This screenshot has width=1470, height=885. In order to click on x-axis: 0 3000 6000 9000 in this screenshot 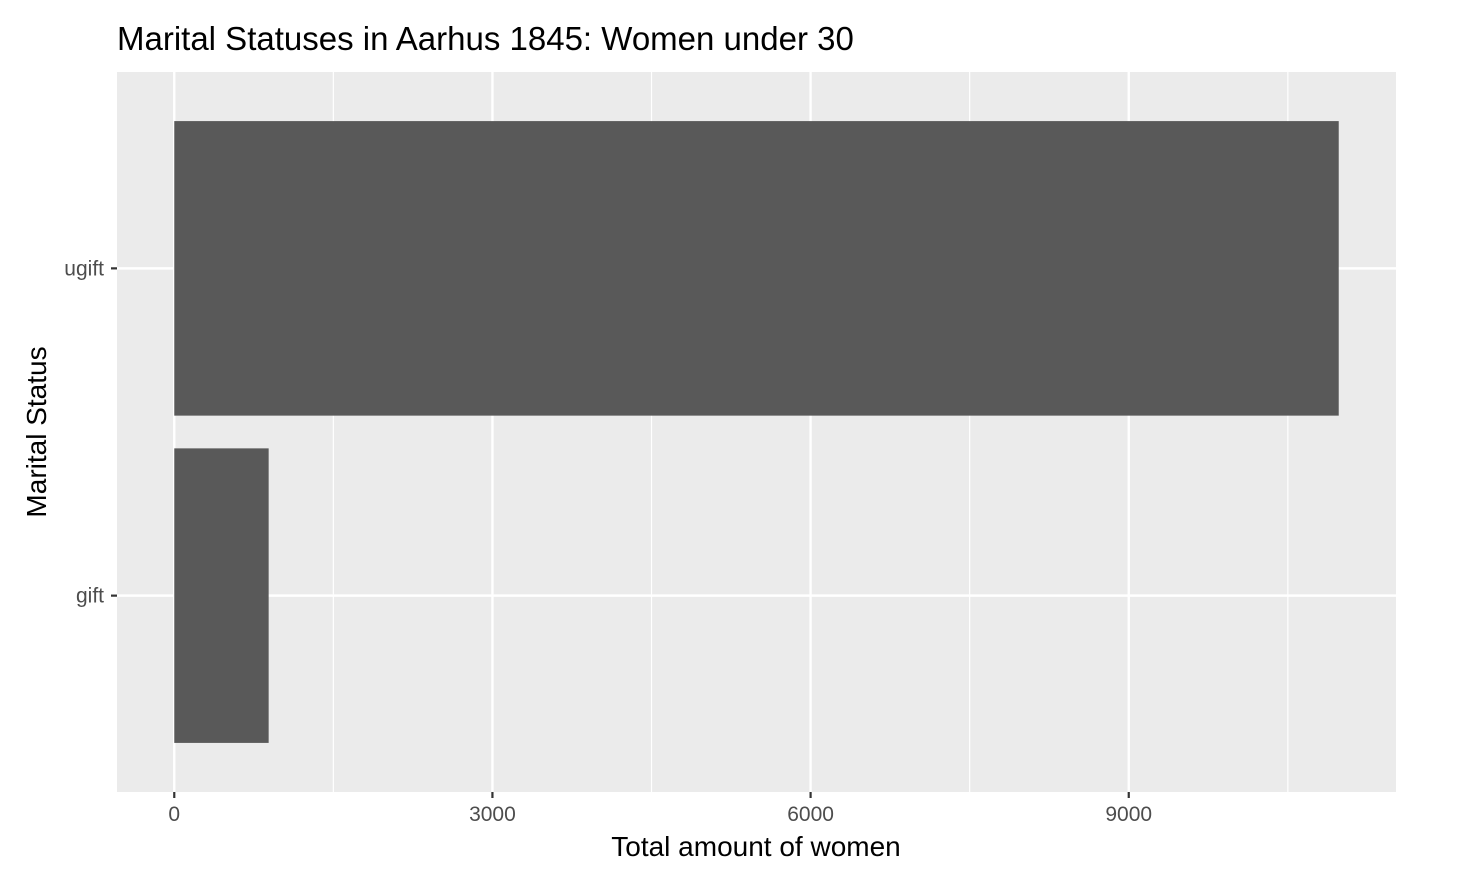, I will do `click(660, 809)`.